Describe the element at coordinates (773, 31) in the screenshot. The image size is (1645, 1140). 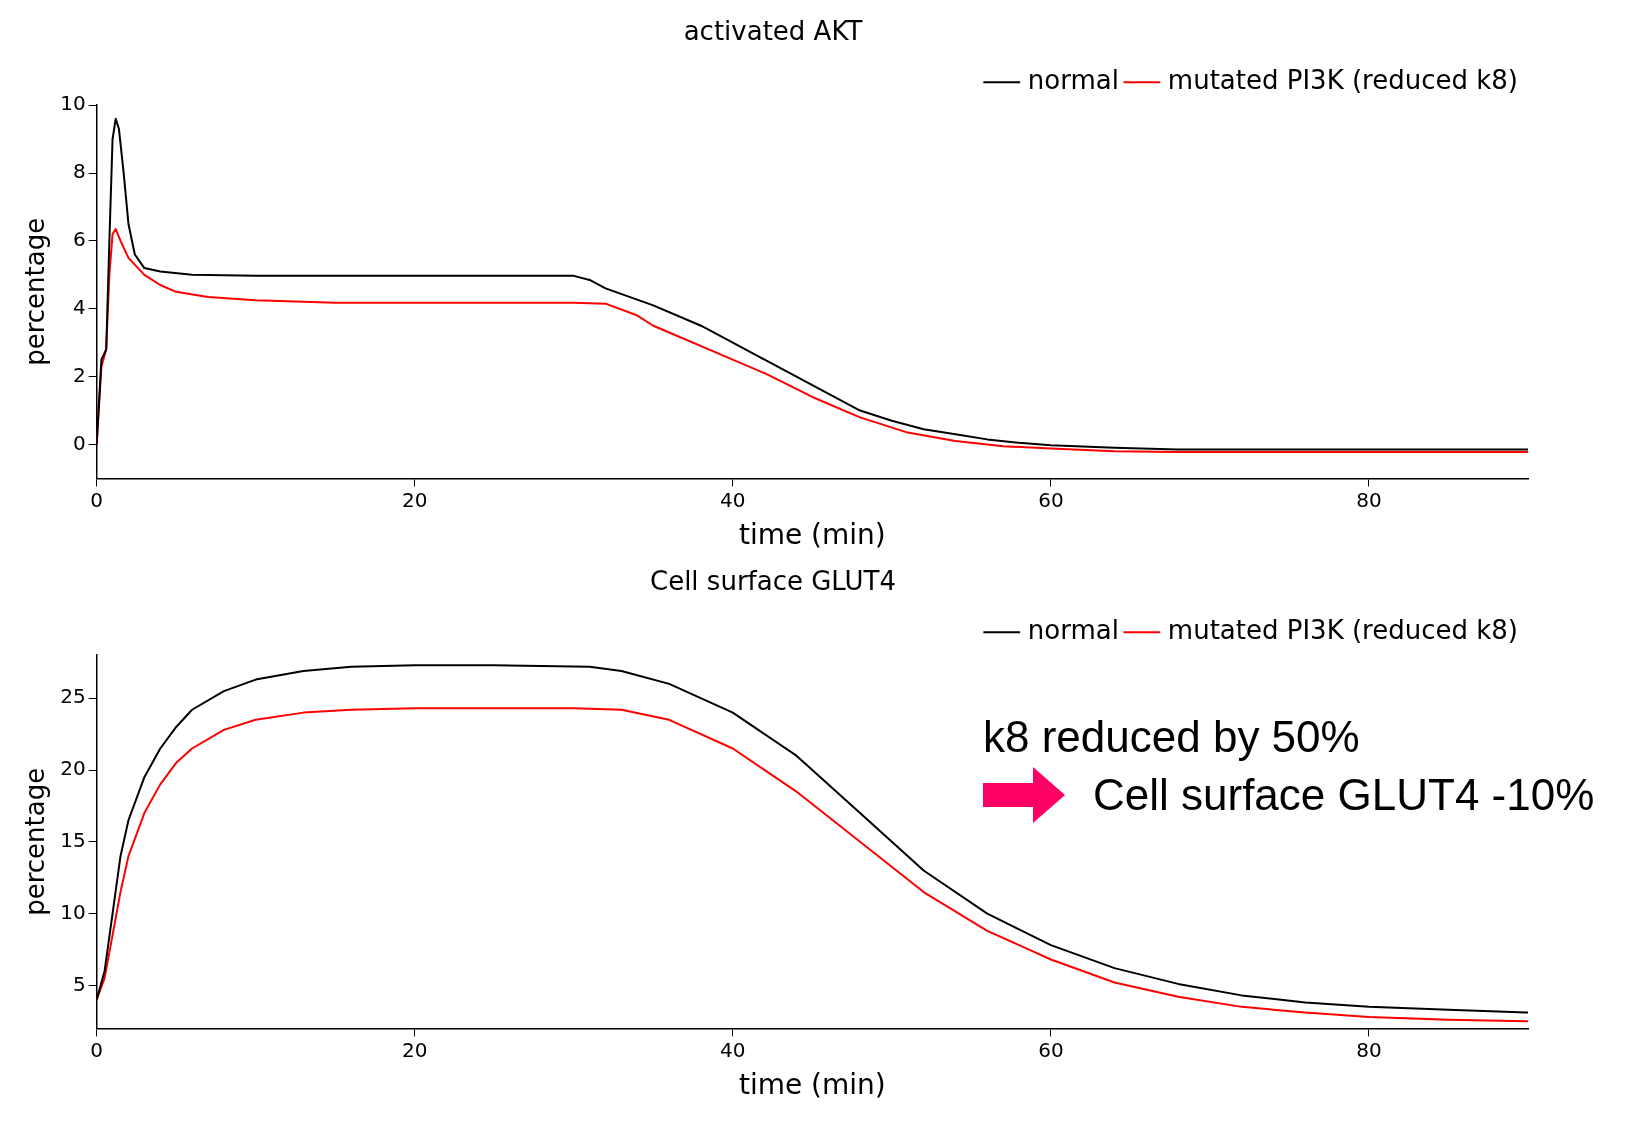
I see `chart-title: activated AKT` at that location.